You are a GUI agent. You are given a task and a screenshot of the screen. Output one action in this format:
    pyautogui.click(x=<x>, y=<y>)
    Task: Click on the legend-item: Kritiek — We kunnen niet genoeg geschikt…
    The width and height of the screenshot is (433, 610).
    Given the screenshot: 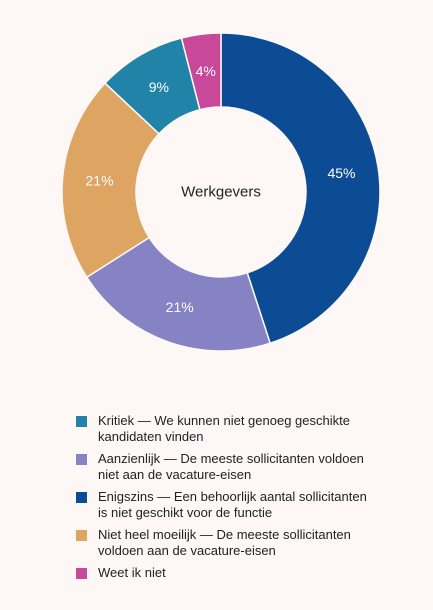 What is the action you would take?
    pyautogui.click(x=226, y=429)
    